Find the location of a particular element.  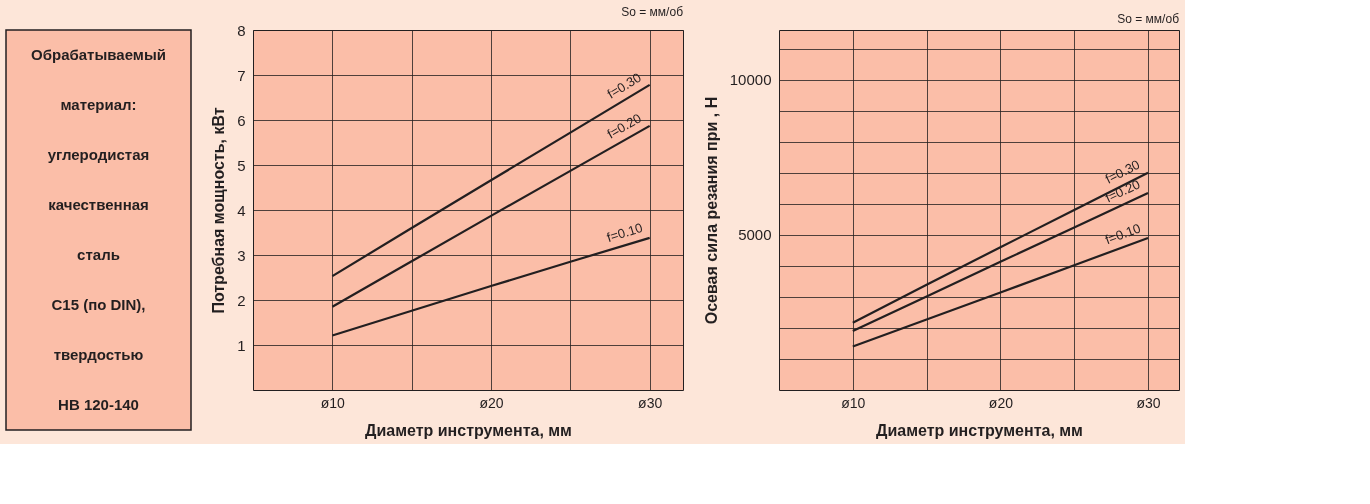

text: качественная is located at coordinates (98, 204).